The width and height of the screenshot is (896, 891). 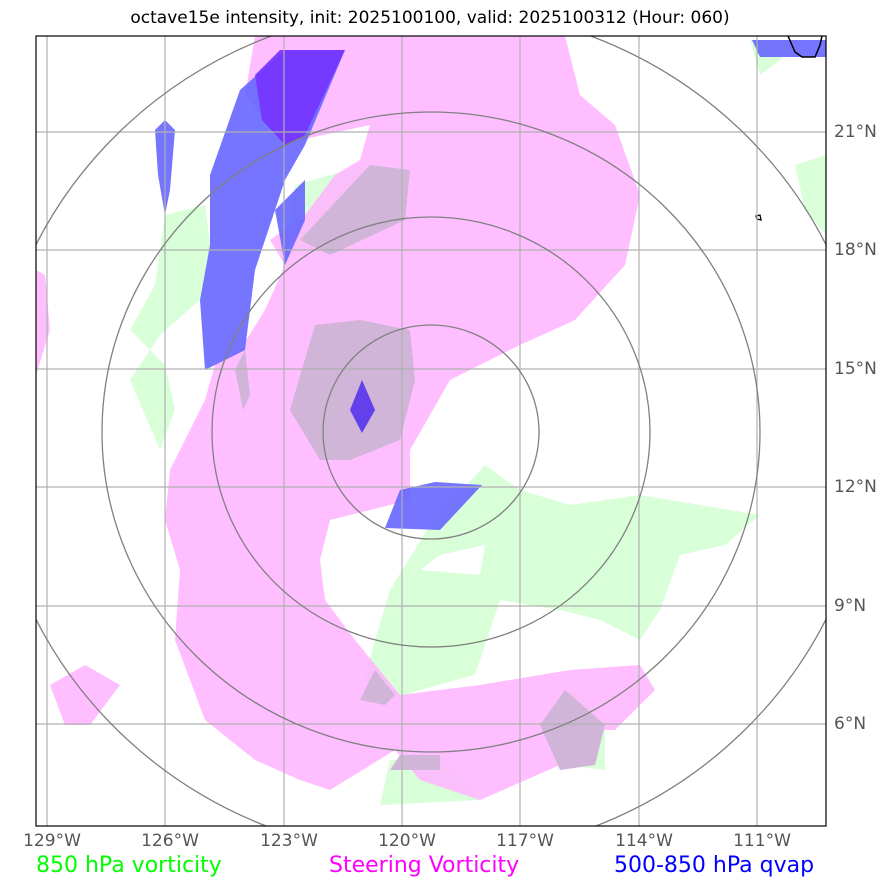 I want to click on lon-label-117w: 117°W, so click(x=525, y=841).